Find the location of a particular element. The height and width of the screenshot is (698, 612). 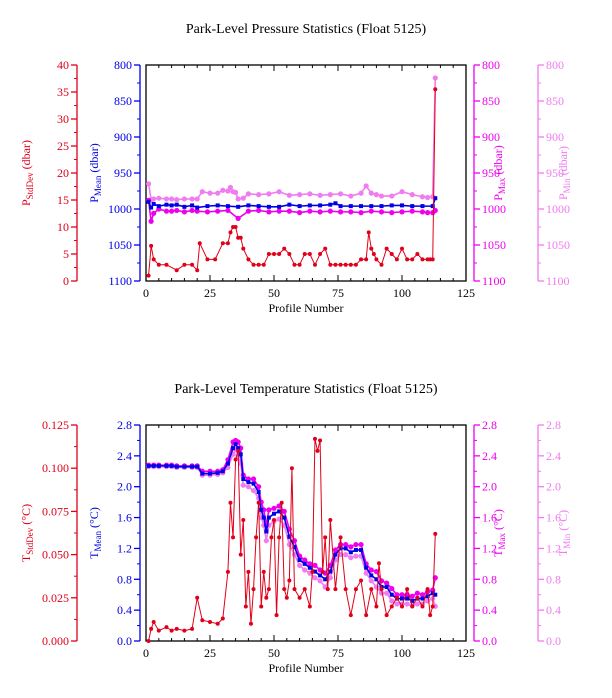

min-tick-label: 0.4 is located at coordinates (553, 610).